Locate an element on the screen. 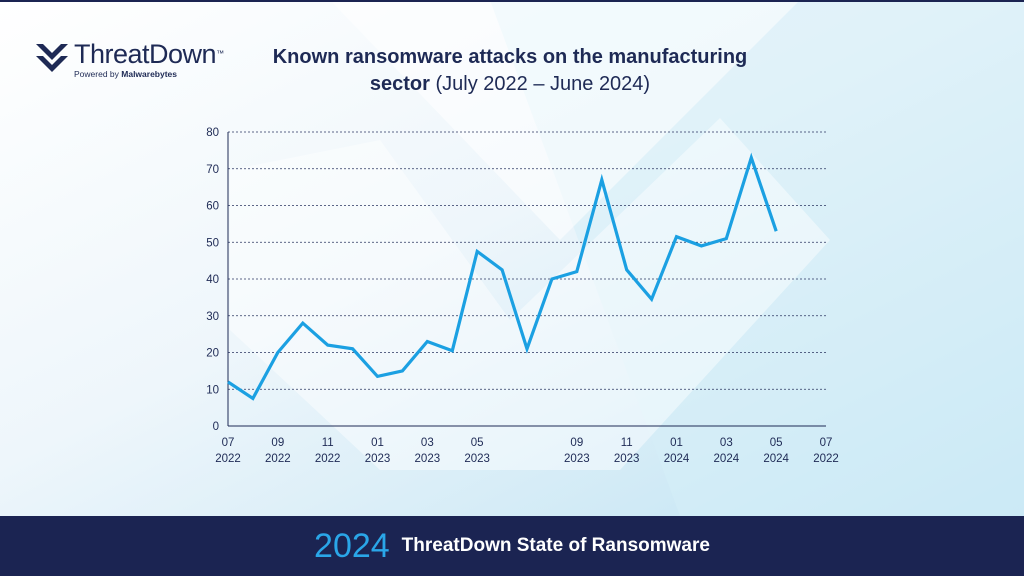  y-tick-label: 60 is located at coordinates (212, 207).